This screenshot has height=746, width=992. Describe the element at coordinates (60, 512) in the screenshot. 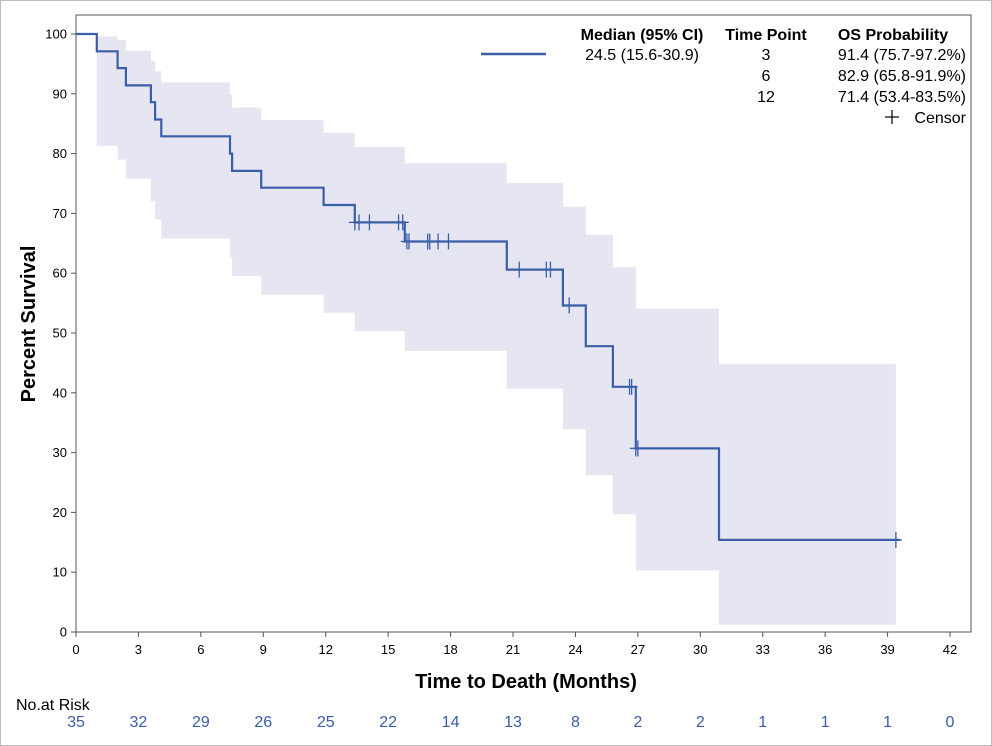

I see `y-tick-label: 20` at that location.